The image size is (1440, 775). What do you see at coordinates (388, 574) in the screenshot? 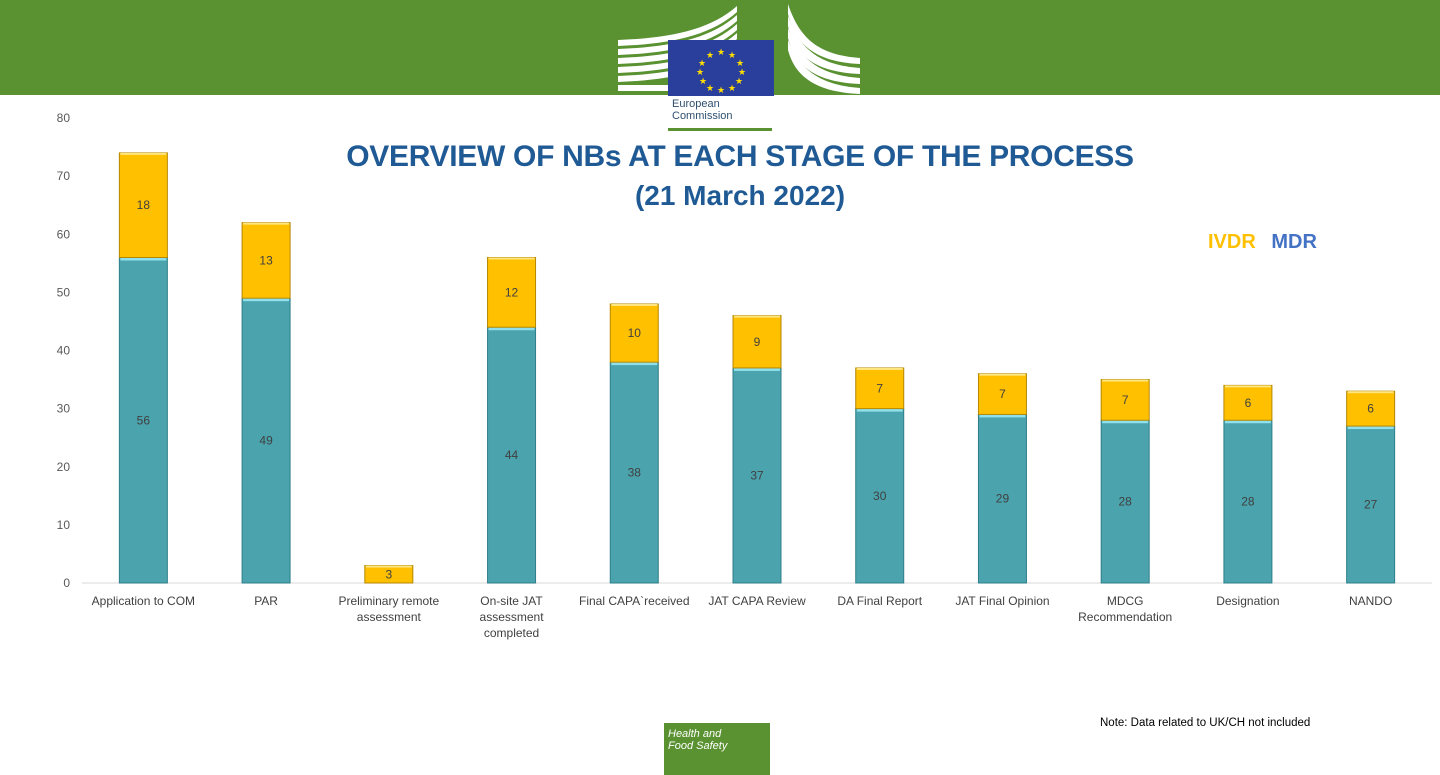
I see `data-label-ivdr: 3` at bounding box center [388, 574].